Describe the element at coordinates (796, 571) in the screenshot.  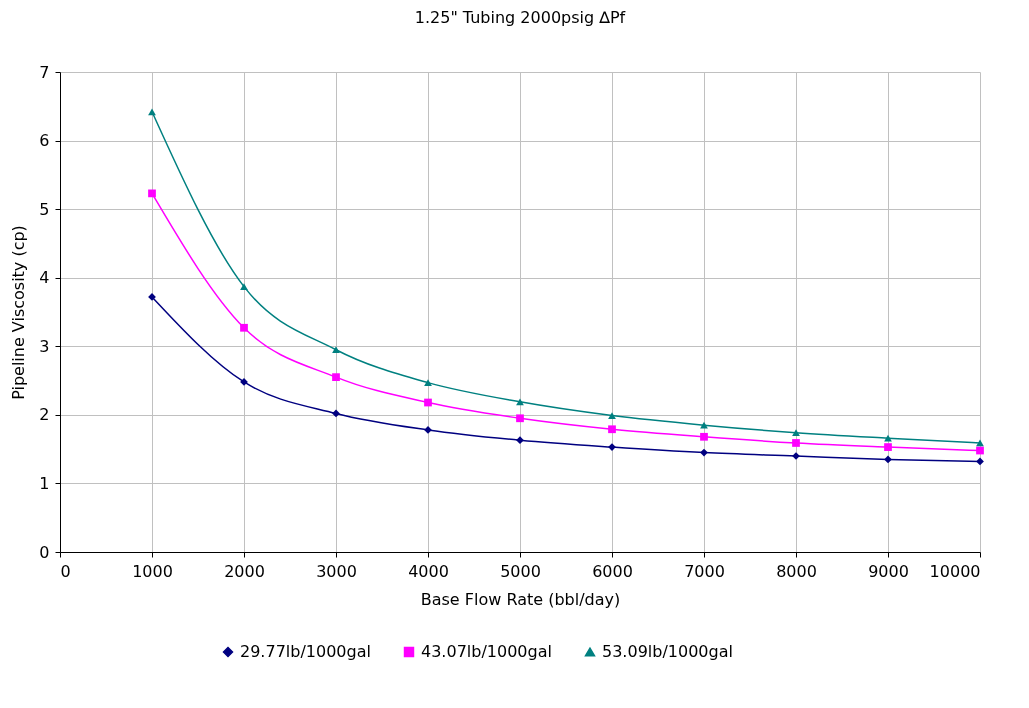
I see `x-tick-label: 8000` at that location.